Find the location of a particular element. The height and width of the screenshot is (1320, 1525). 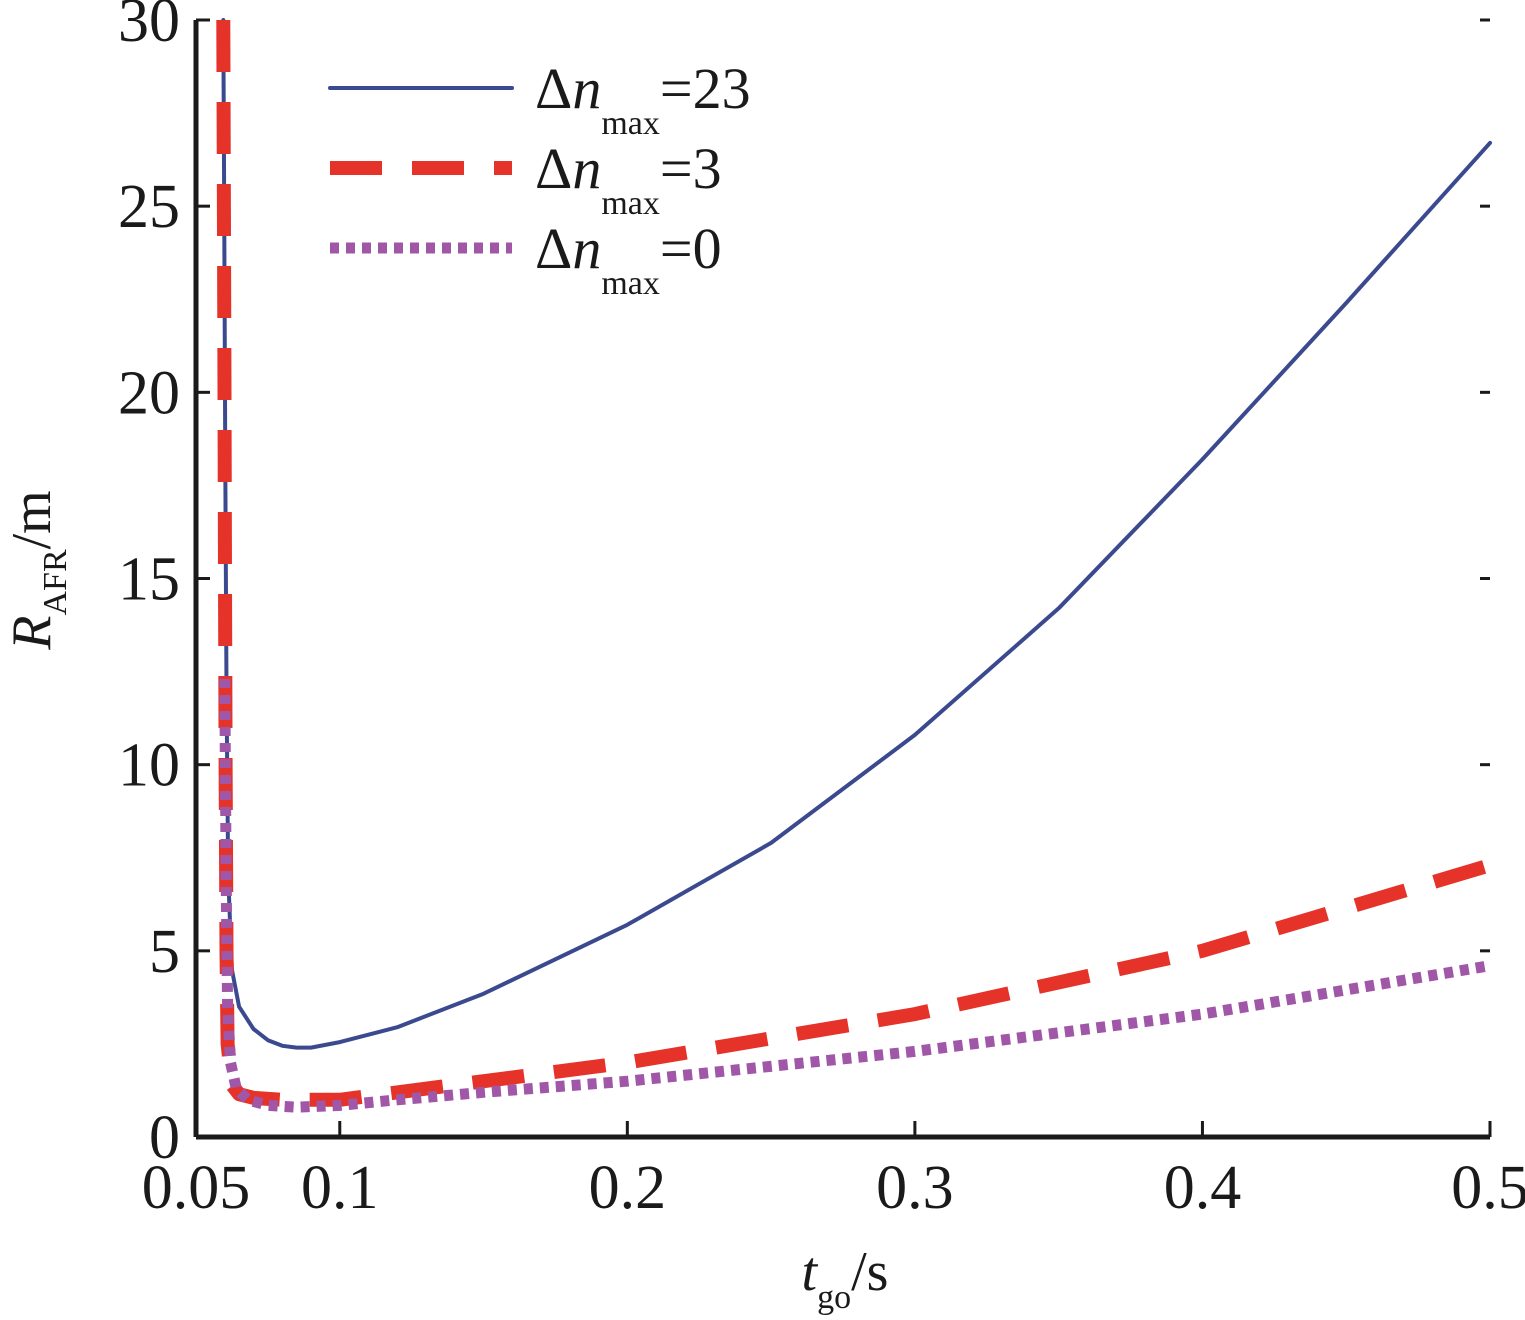

legend-value: =3 is located at coordinates (691, 168).